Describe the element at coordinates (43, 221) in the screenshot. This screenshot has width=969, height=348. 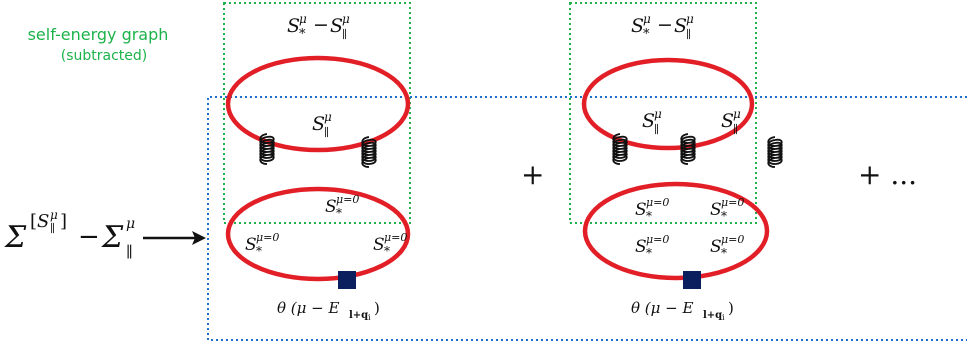
I see `lhs-sup-S: S` at that location.